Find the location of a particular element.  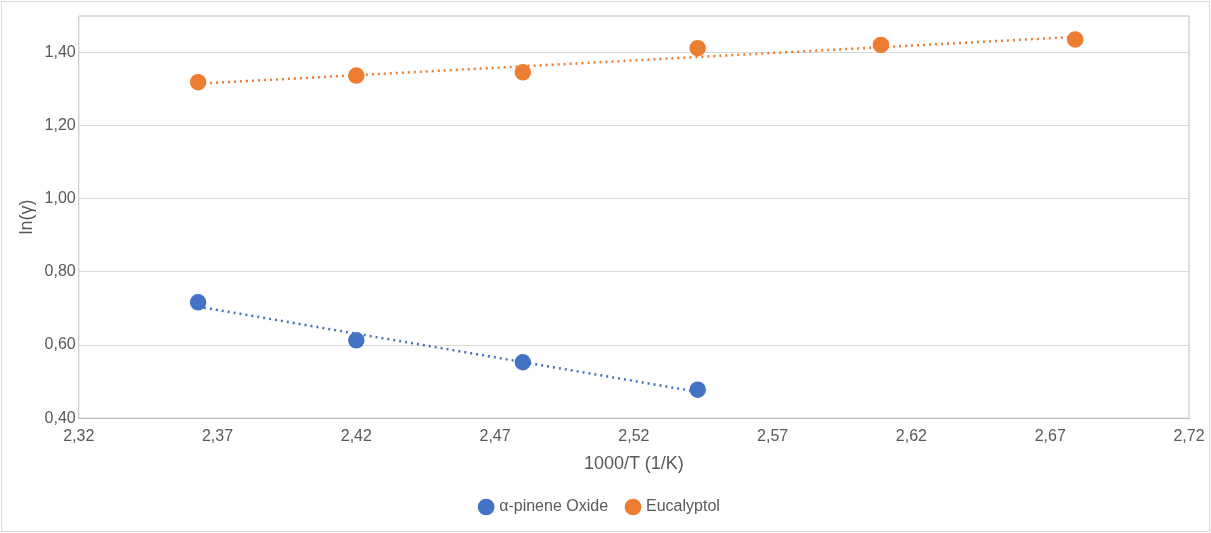

y-tick-label: 0,40 is located at coordinates (60, 417).